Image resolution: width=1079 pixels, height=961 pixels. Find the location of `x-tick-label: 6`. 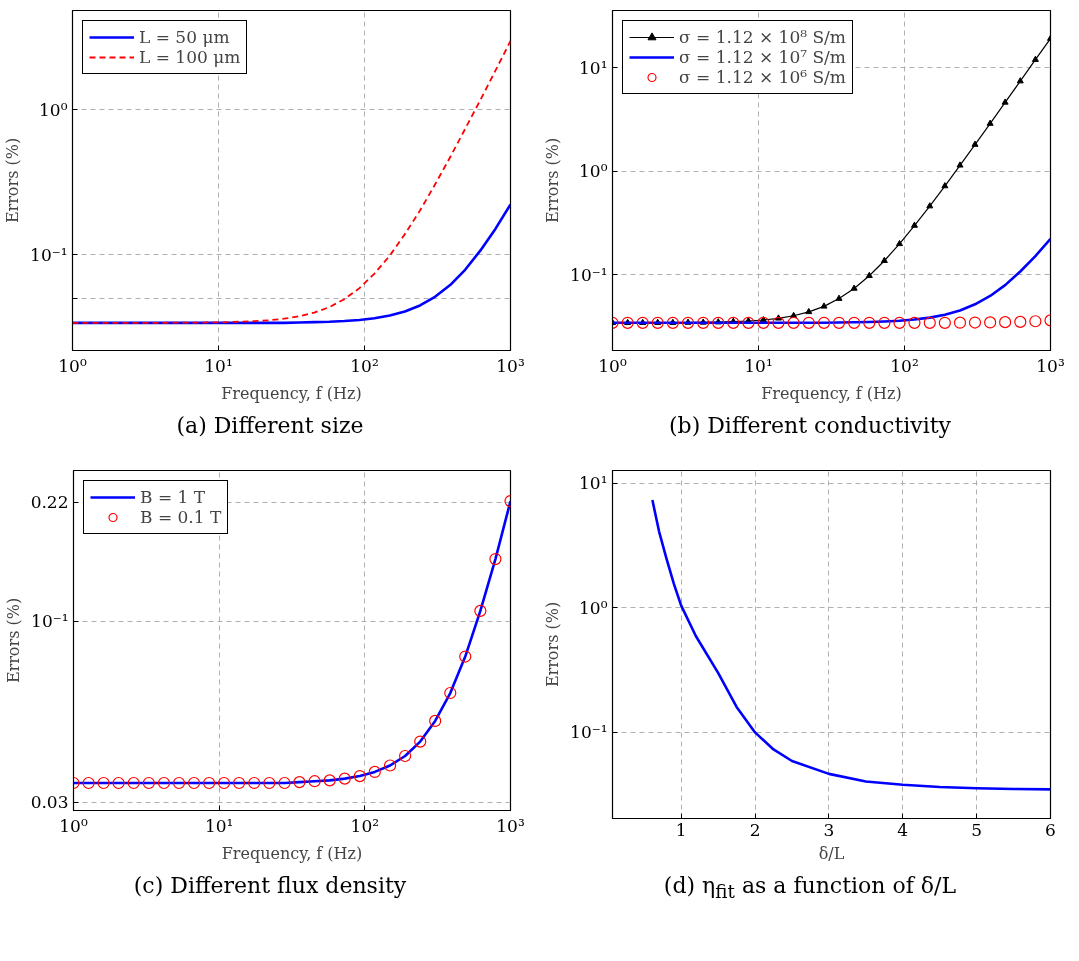

x-tick-label: 6 is located at coordinates (1050, 829).